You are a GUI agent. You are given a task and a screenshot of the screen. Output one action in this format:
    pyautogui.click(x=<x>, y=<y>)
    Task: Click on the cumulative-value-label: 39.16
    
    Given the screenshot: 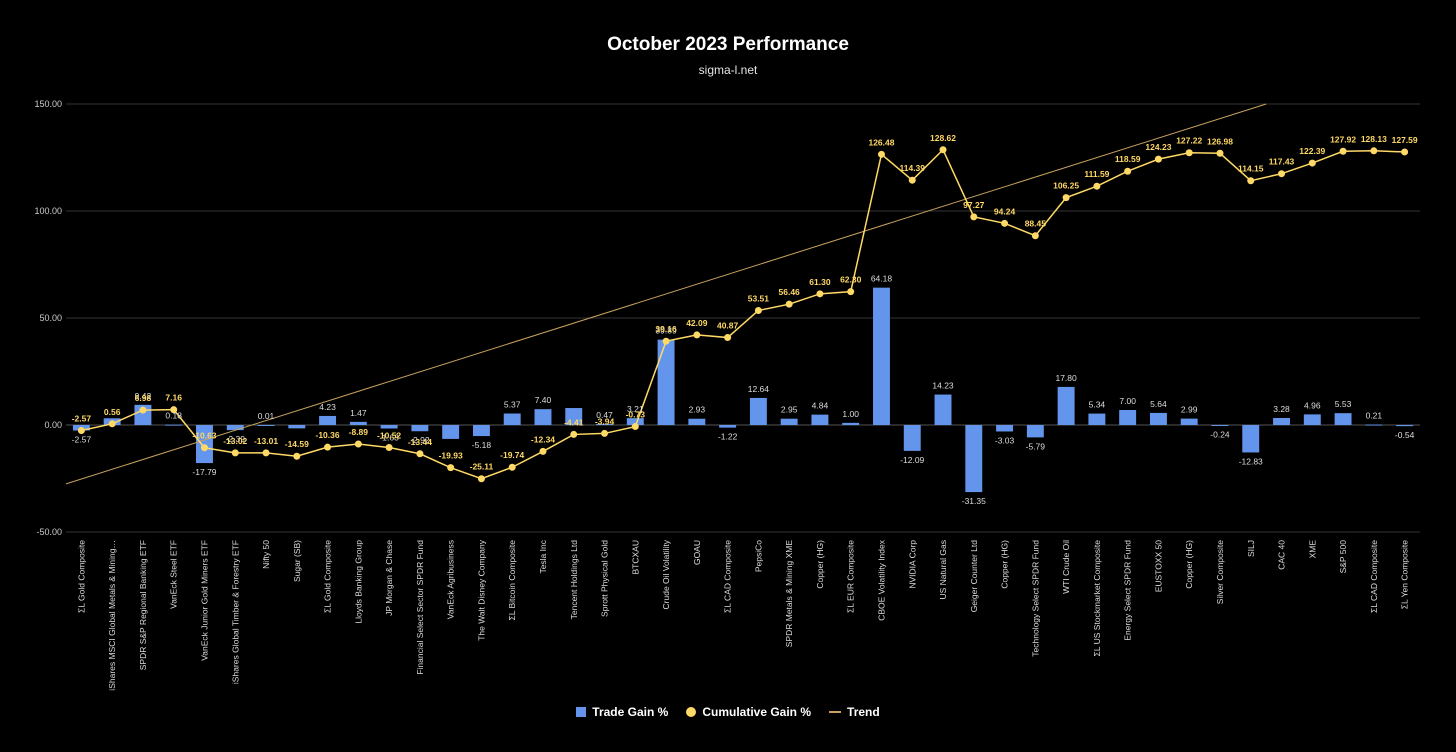 What is the action you would take?
    pyautogui.click(x=666, y=329)
    